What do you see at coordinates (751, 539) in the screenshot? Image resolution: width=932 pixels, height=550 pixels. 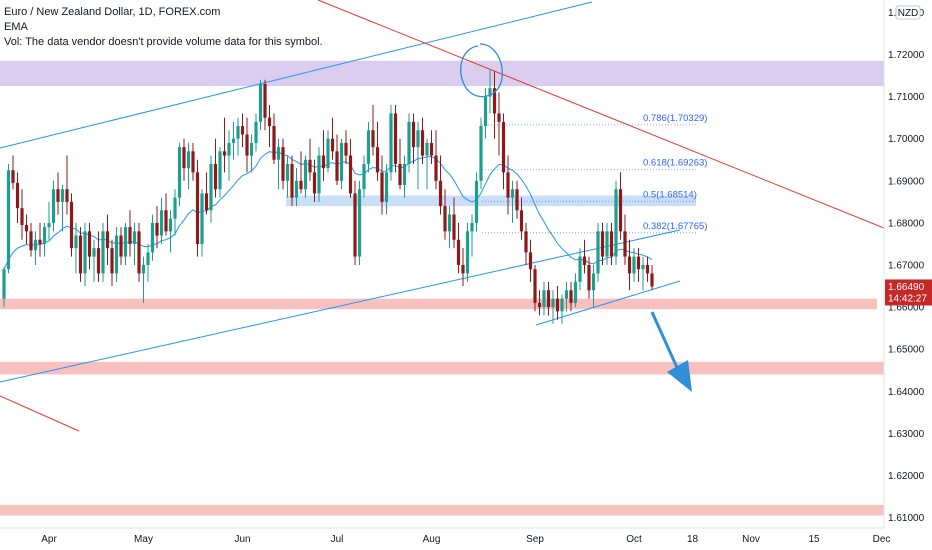 I see `time-tick-label: Nov` at bounding box center [751, 539].